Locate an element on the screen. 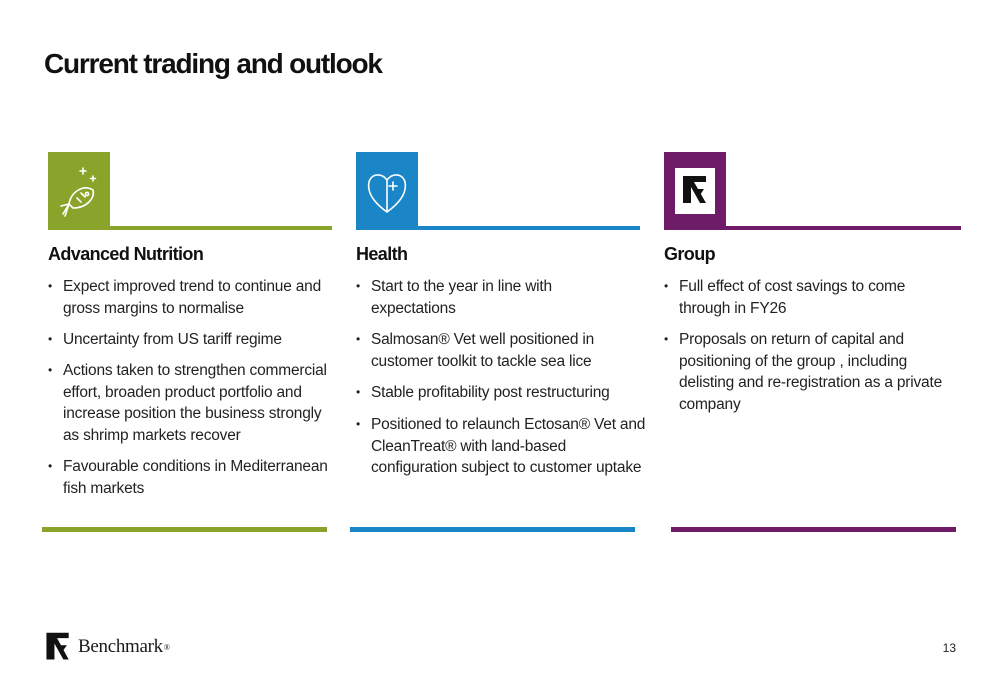 This screenshot has width=1000, height=685. benchmark-logo-icon is located at coordinates (694, 189).